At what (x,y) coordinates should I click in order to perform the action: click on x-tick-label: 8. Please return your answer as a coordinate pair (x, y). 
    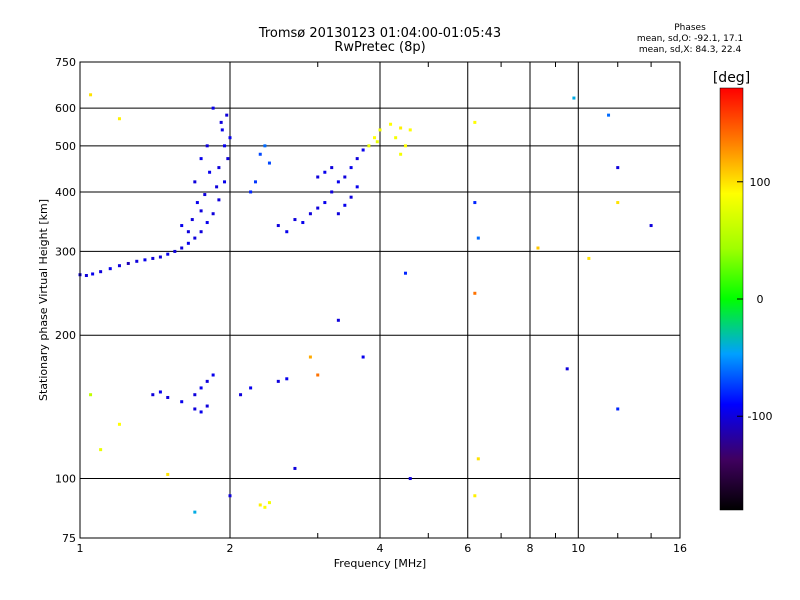
    Looking at the image, I should click on (530, 548).